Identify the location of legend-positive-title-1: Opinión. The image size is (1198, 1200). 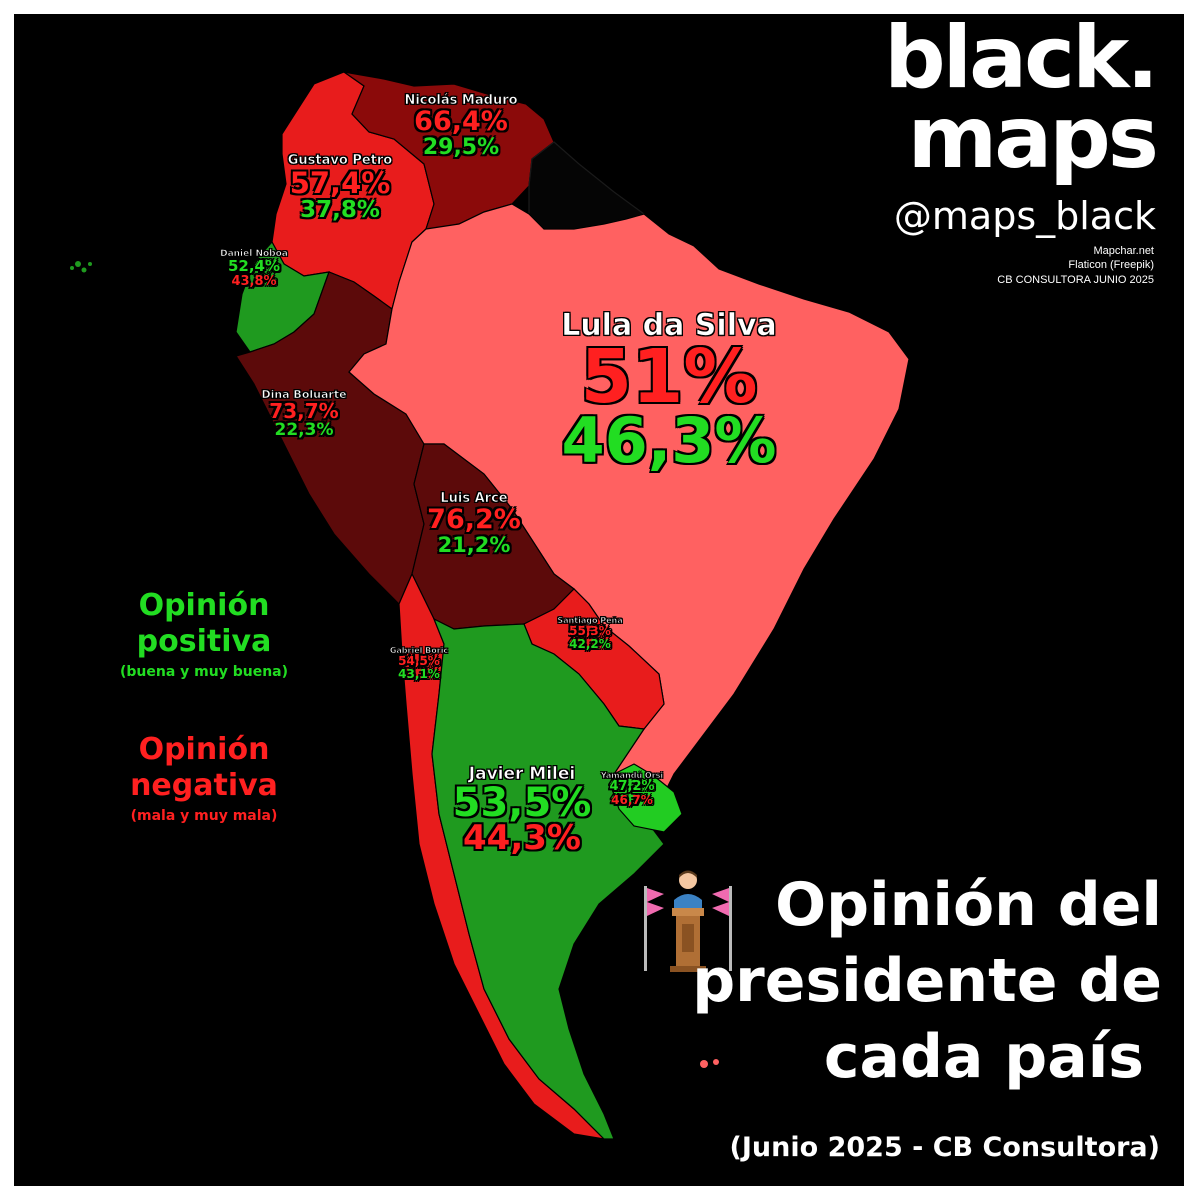
(204, 605).